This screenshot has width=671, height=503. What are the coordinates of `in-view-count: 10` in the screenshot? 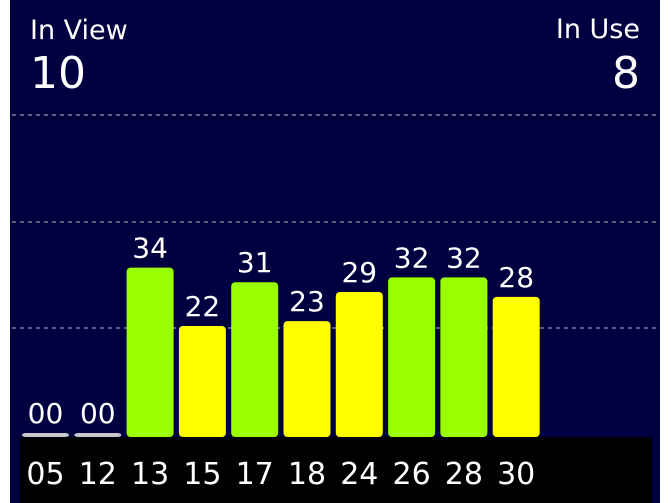 It's located at (58, 73).